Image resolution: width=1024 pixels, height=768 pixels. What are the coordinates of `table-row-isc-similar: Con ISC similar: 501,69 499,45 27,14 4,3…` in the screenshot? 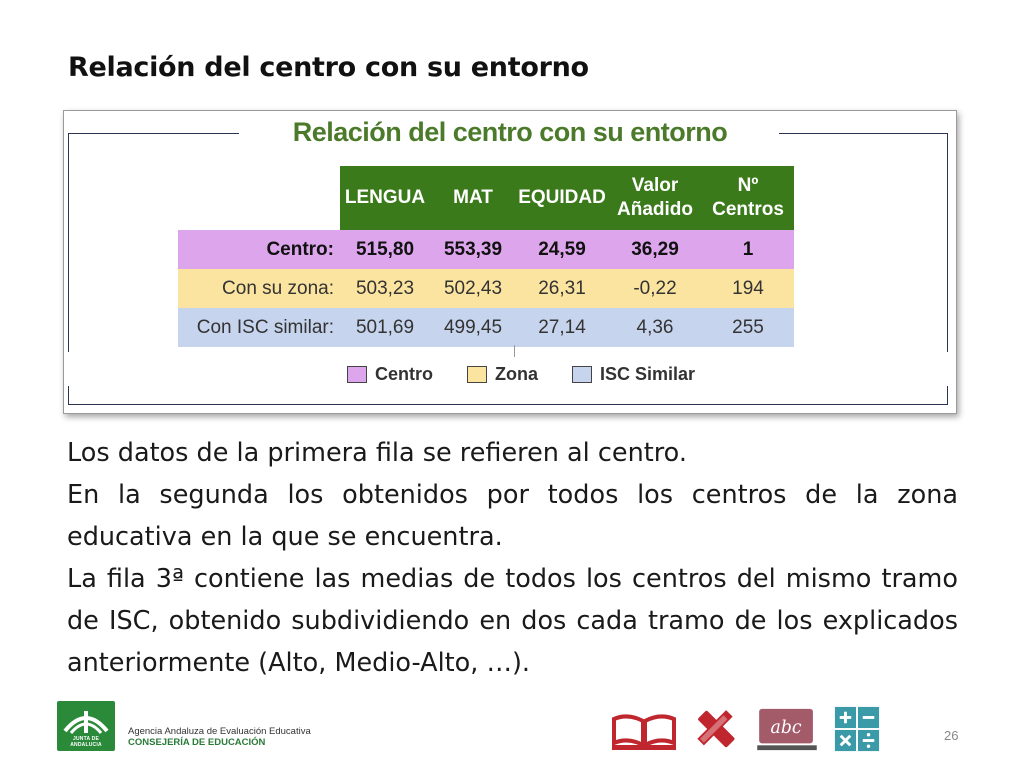 It's located at (486, 327).